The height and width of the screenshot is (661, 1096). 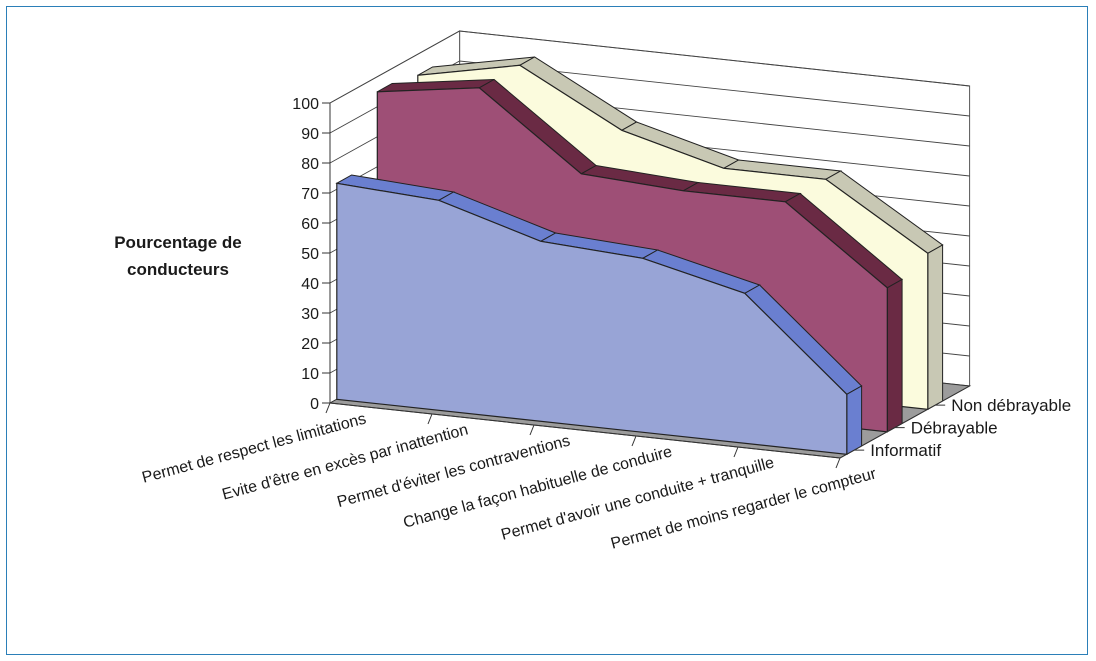 What do you see at coordinates (453, 471) in the screenshot?
I see `category-label: Permet d'éviter les contraventions` at bounding box center [453, 471].